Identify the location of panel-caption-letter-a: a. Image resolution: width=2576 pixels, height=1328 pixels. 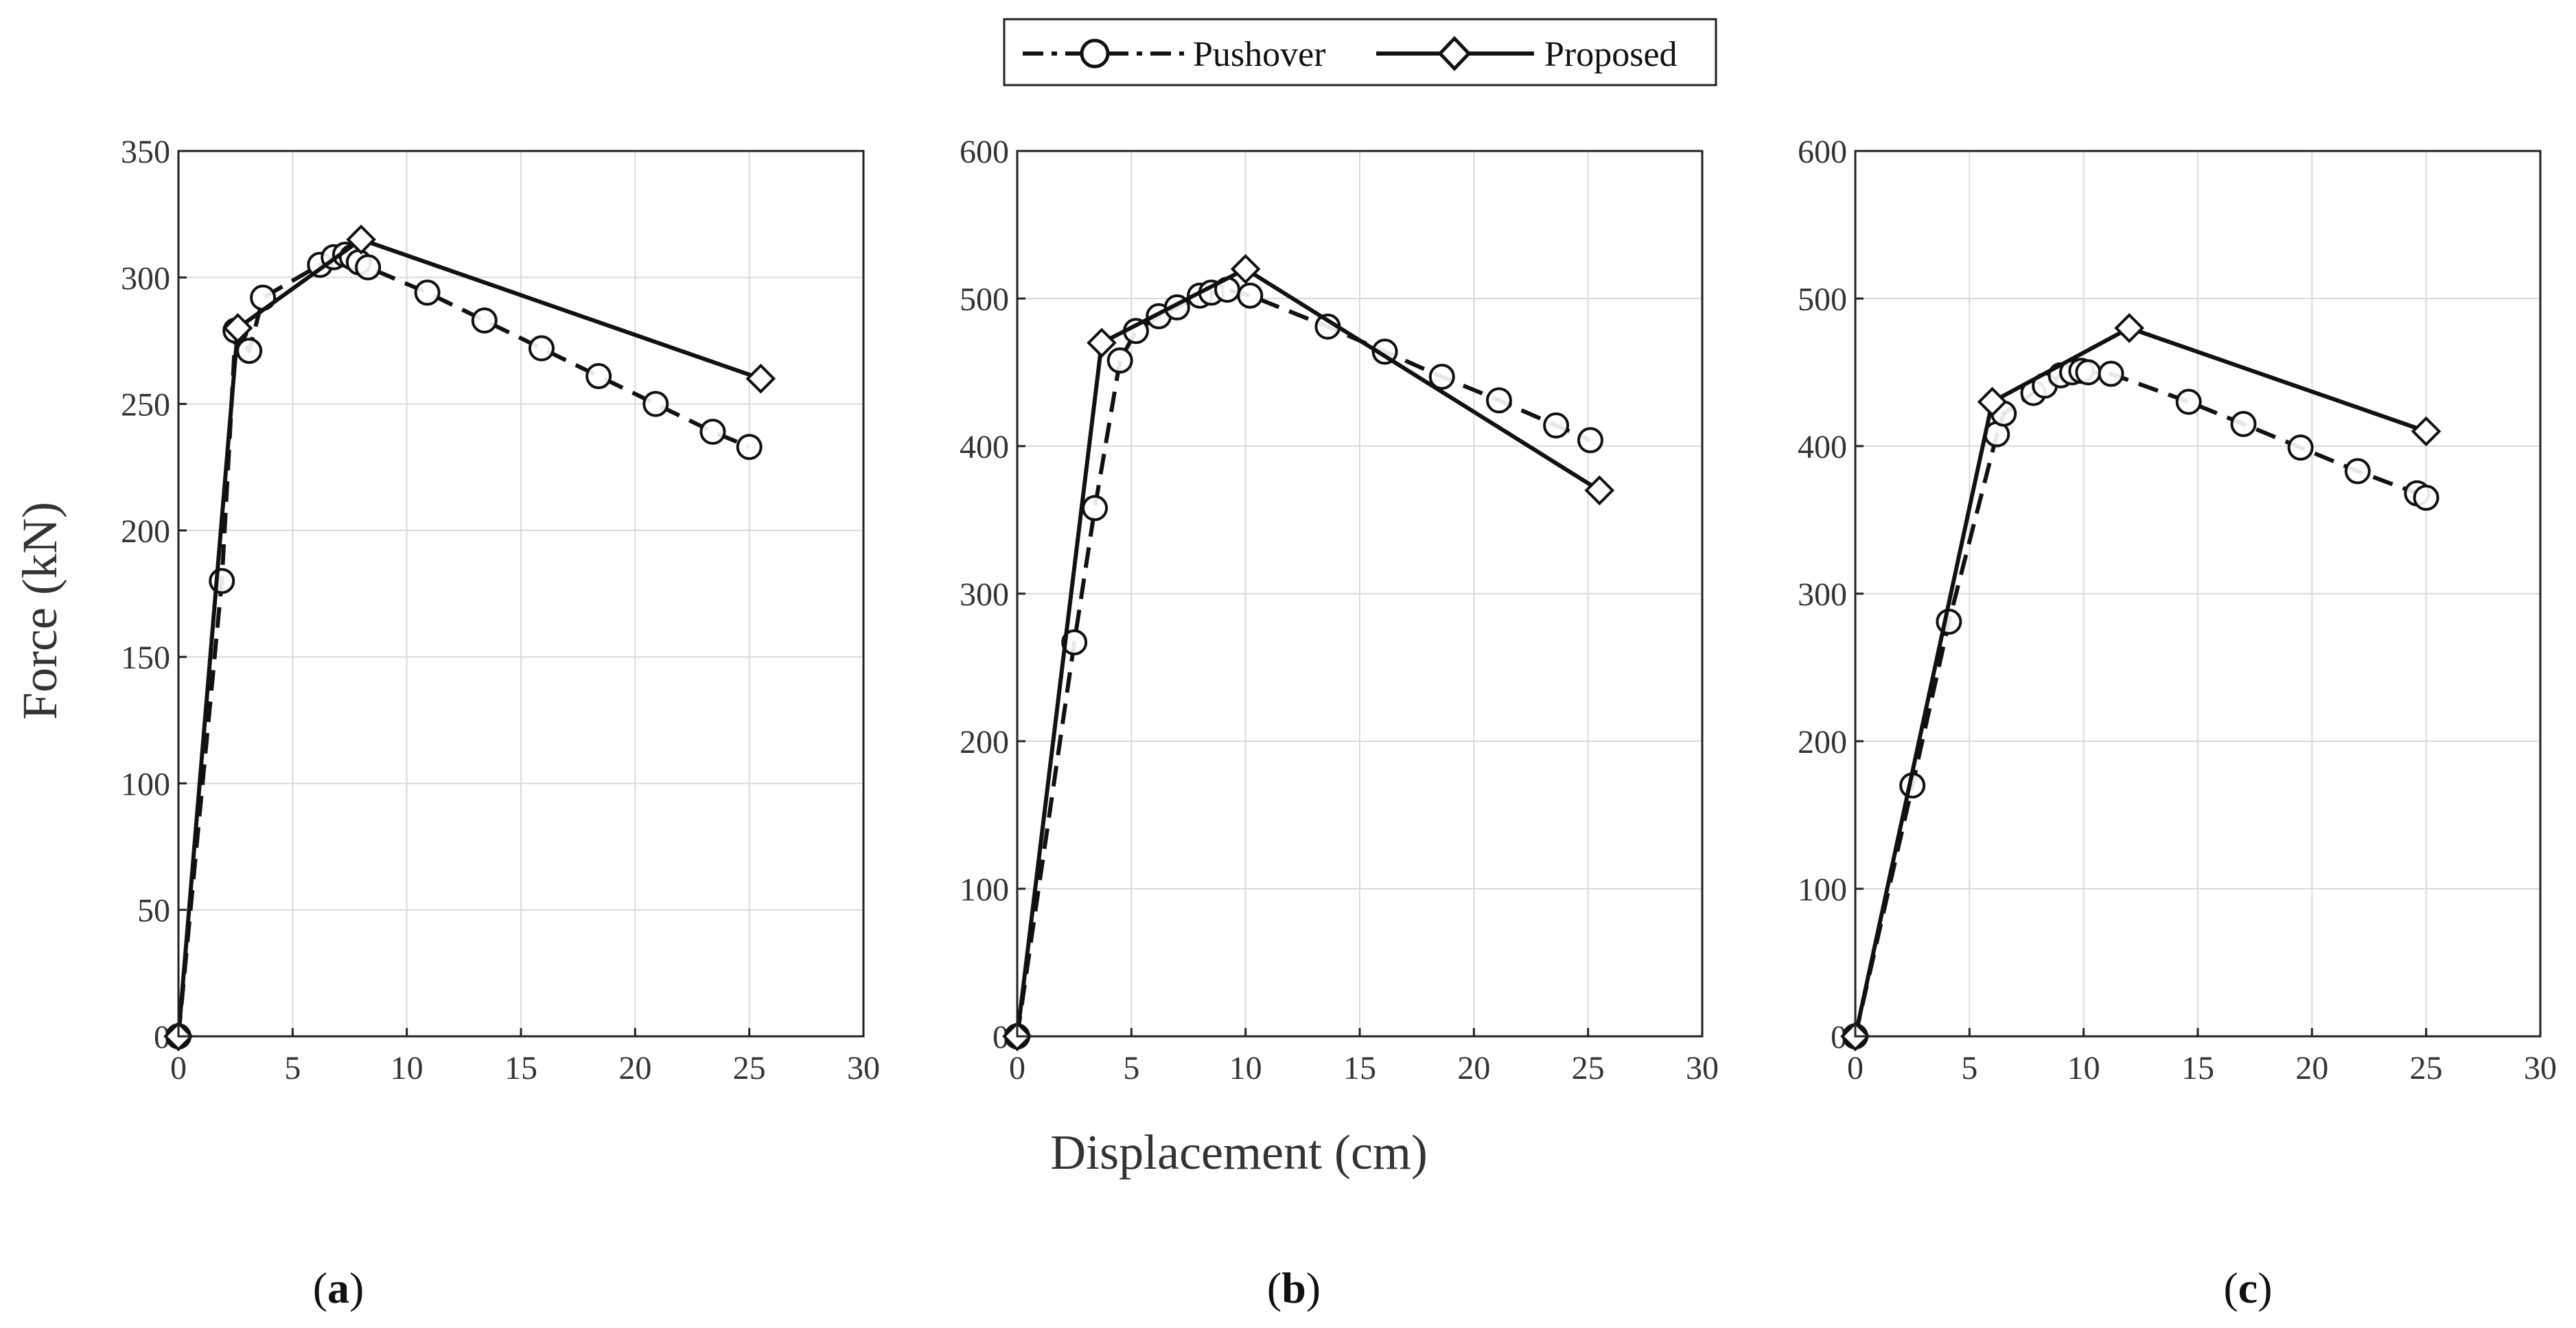
(338, 1287).